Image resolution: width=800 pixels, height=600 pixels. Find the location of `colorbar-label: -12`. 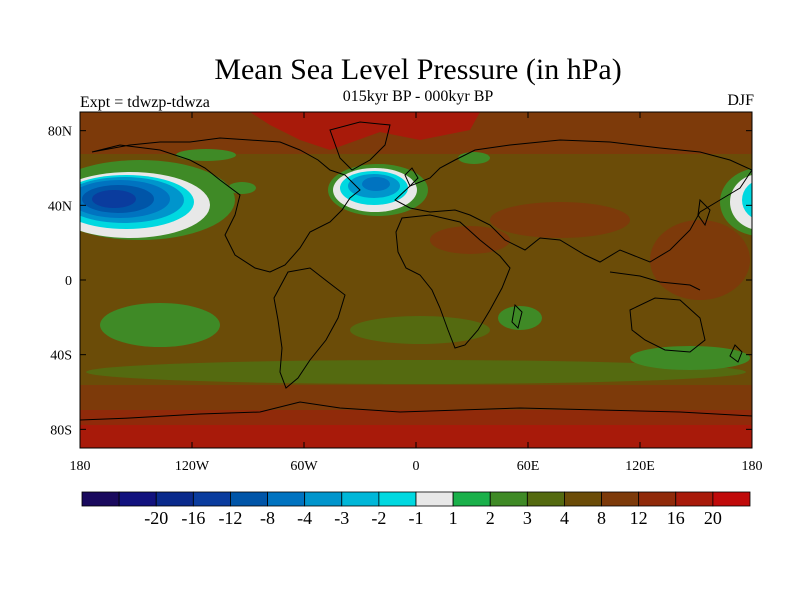

colorbar-label: -12 is located at coordinates (230, 518).